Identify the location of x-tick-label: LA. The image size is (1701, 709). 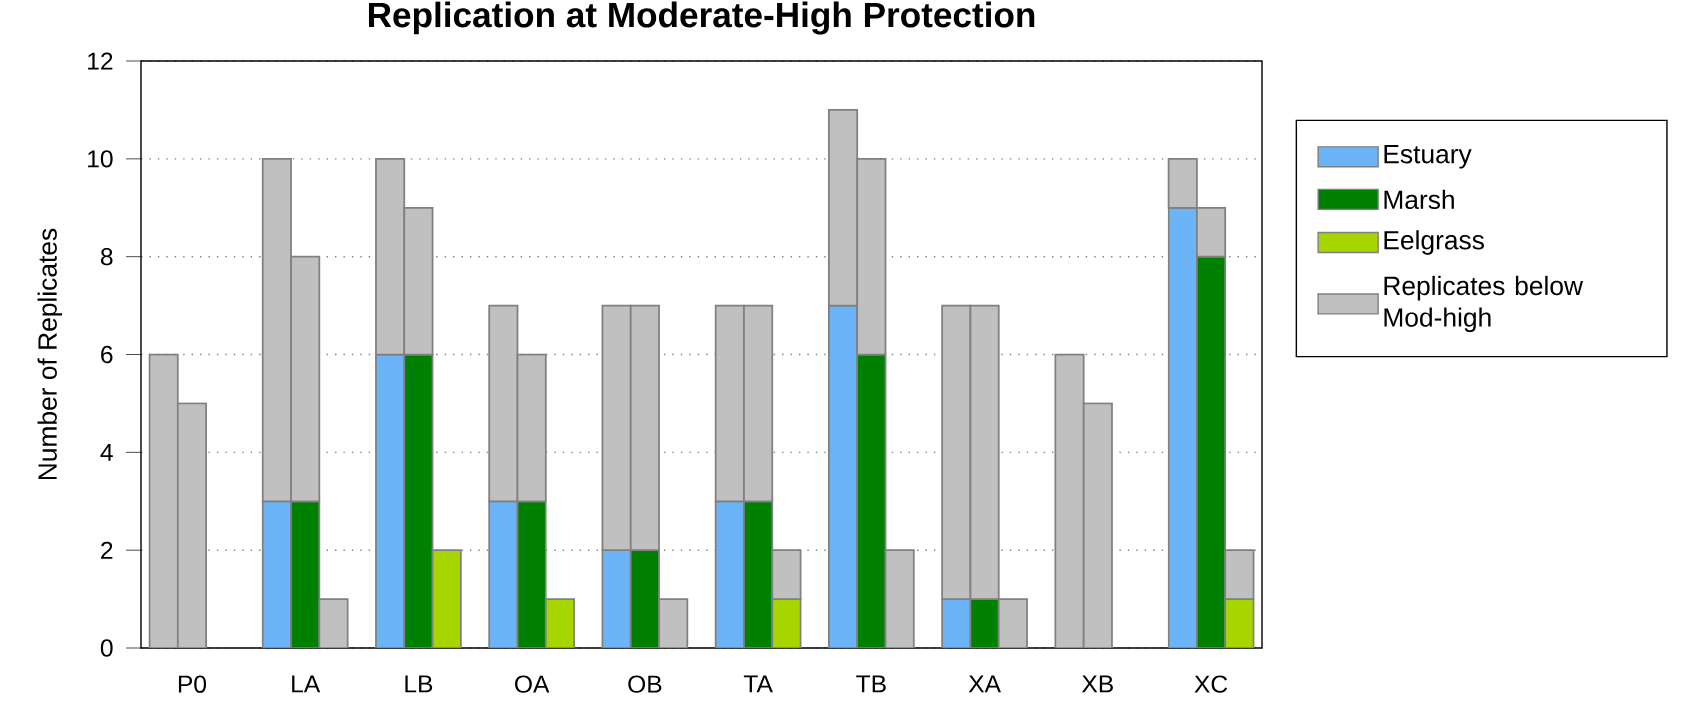
(306, 684).